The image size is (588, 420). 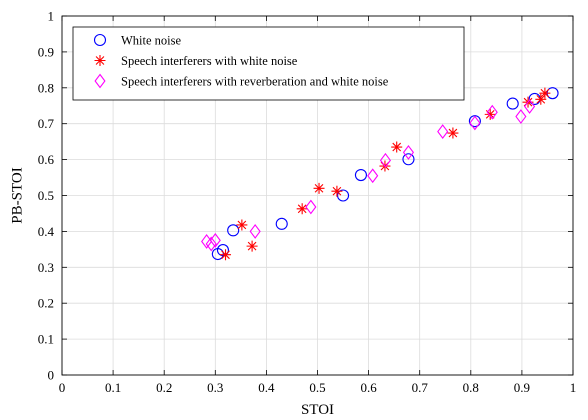 I want to click on legend-label-2: Speech interferers with white noise, so click(x=209, y=61).